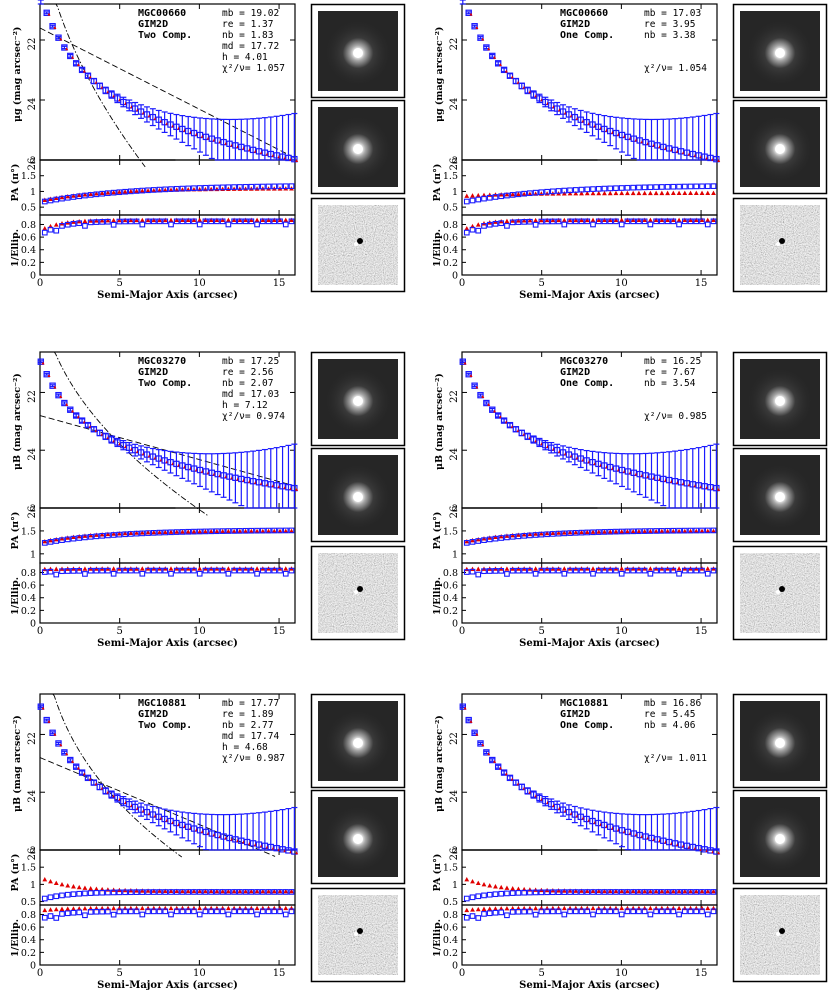  What do you see at coordinates (455, 509) in the screenshot?
I see `y-tick-label: 2` at bounding box center [455, 509].